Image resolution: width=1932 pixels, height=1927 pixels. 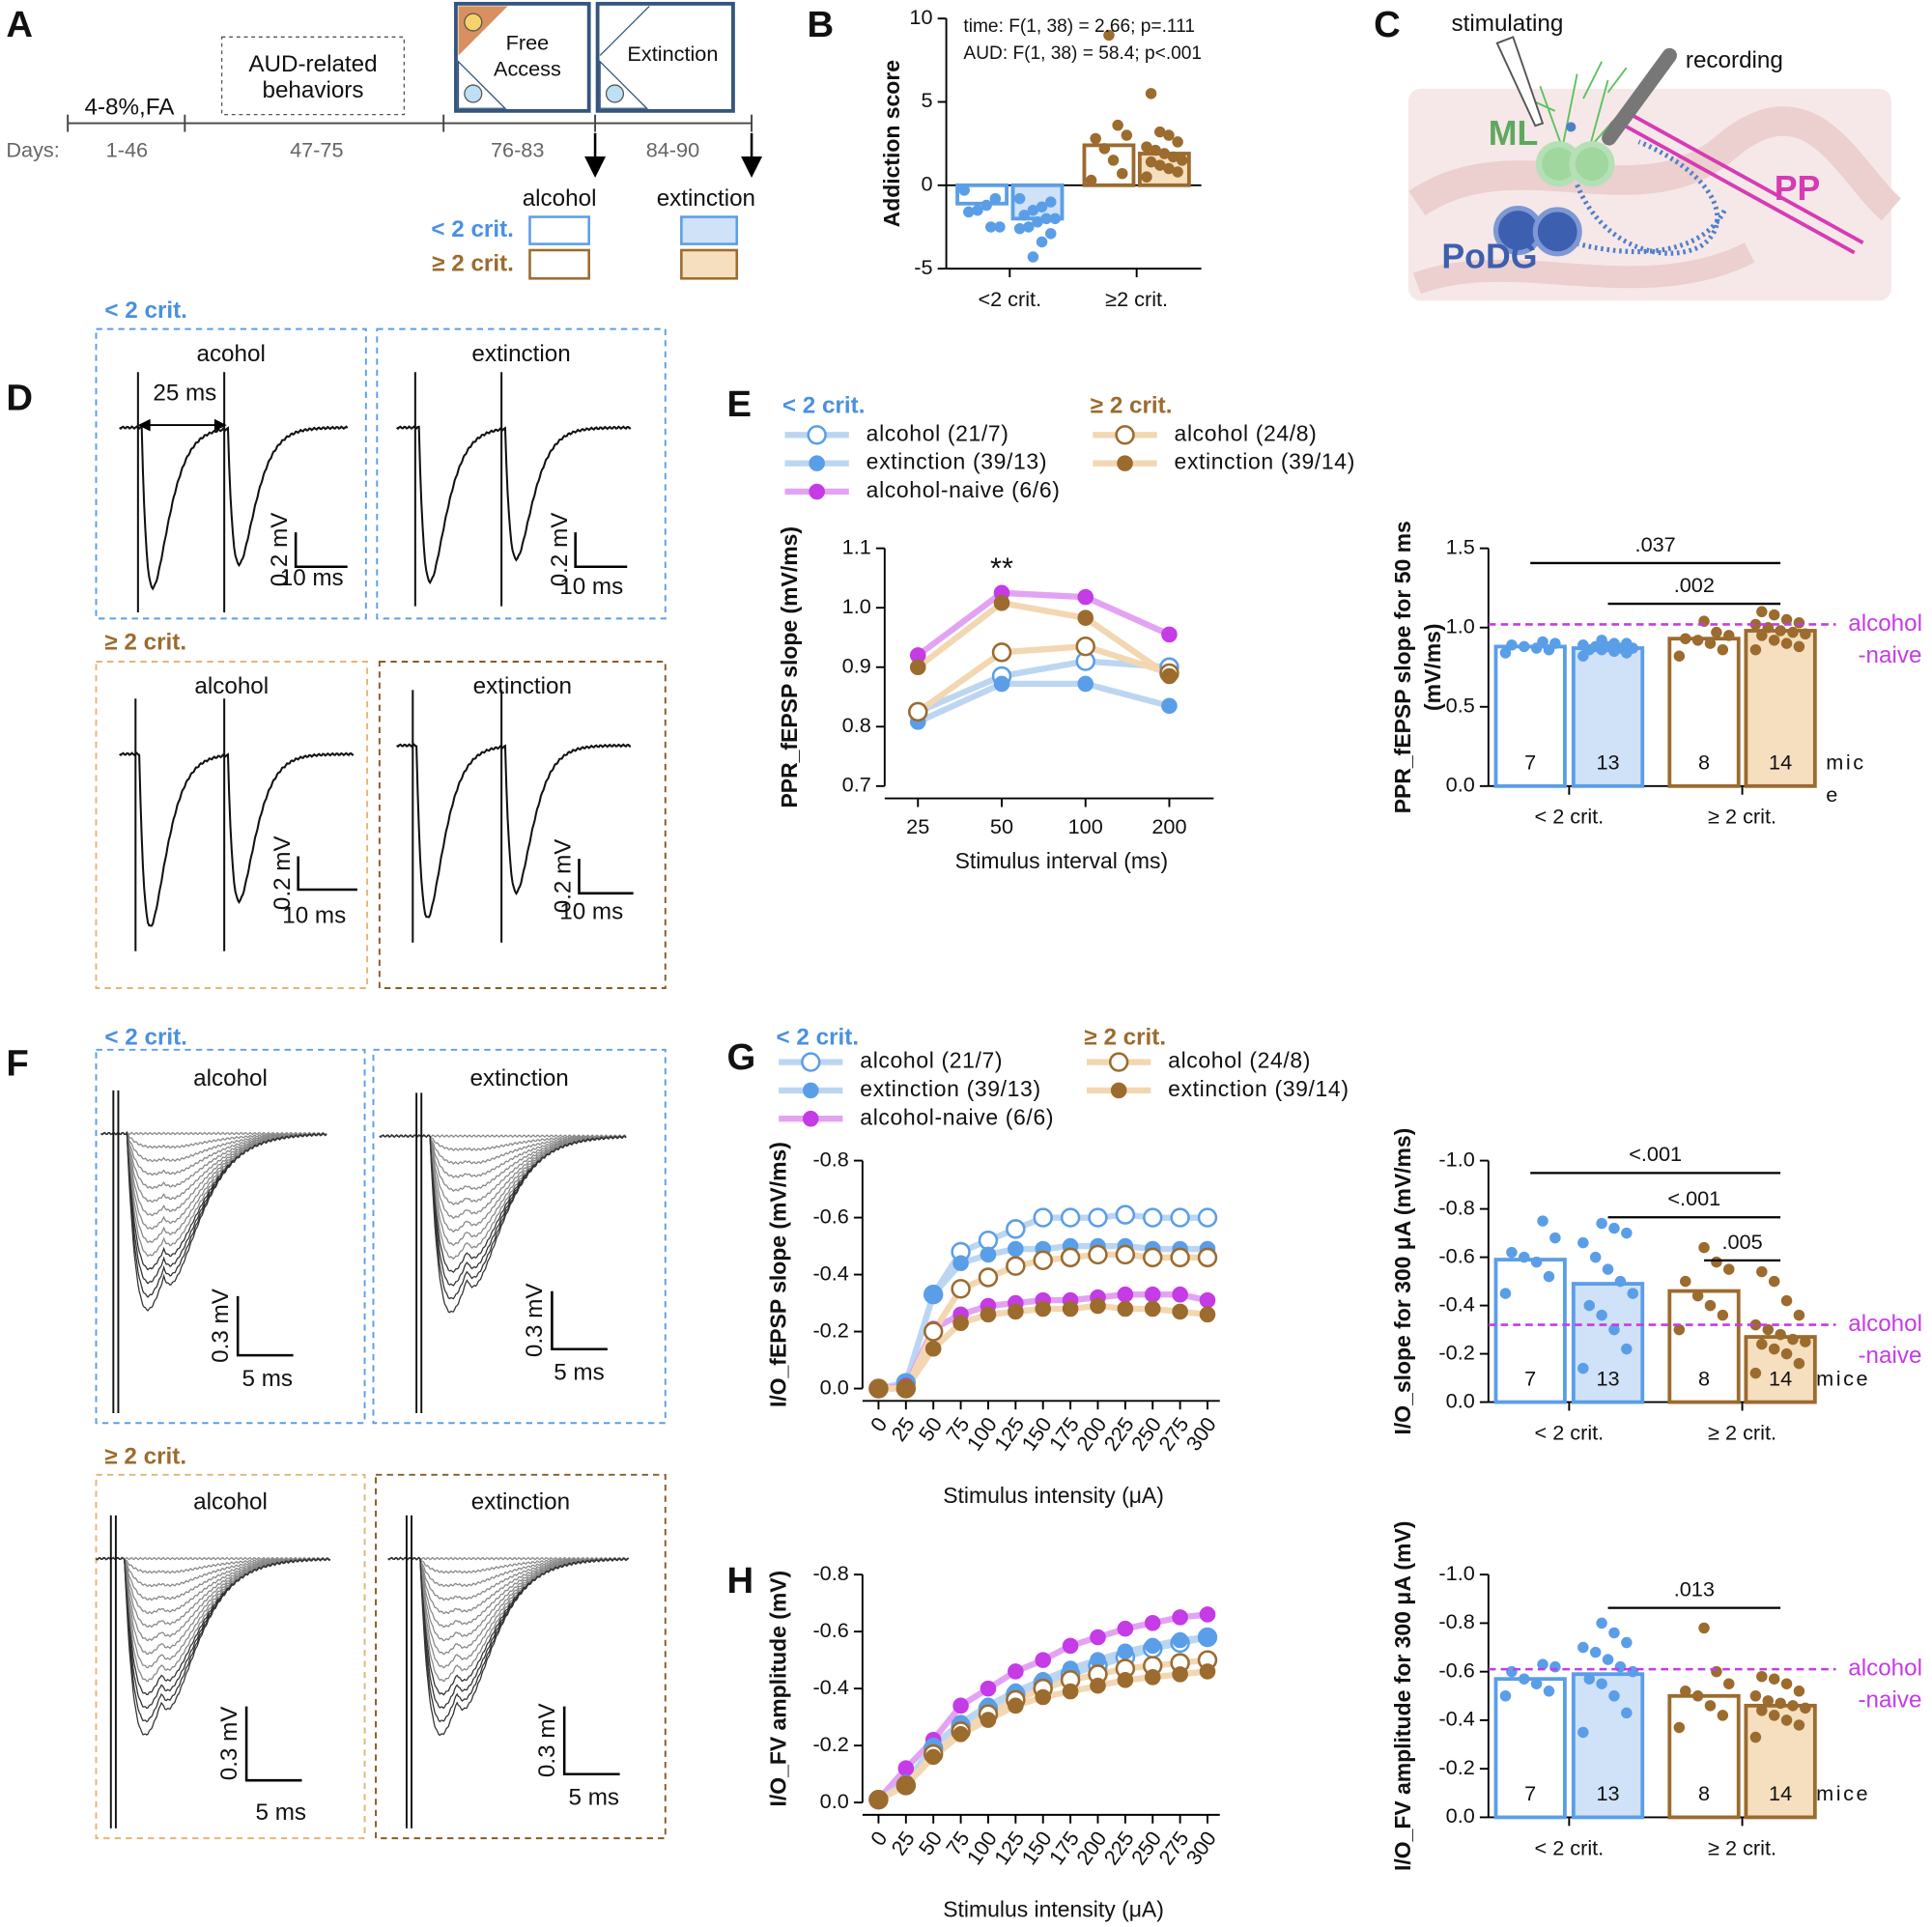 What do you see at coordinates (1570, 817) in the screenshot?
I see `x-tick-label: < 2 crit.` at bounding box center [1570, 817].